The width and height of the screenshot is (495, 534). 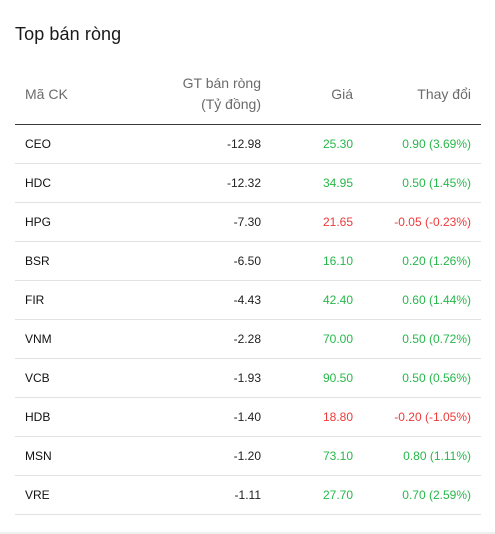 What do you see at coordinates (203, 456) in the screenshot?
I see `net-sell-value-cell: -1.20` at bounding box center [203, 456].